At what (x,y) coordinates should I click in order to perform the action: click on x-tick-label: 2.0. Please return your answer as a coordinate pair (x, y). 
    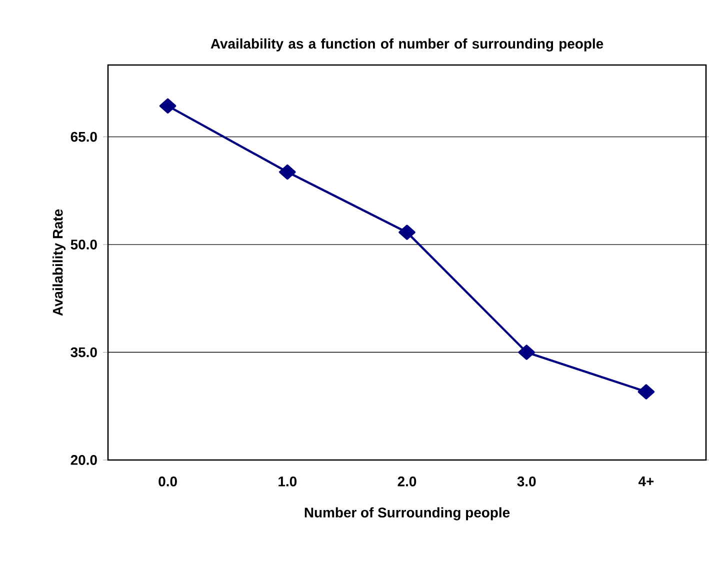
    Looking at the image, I should click on (407, 481).